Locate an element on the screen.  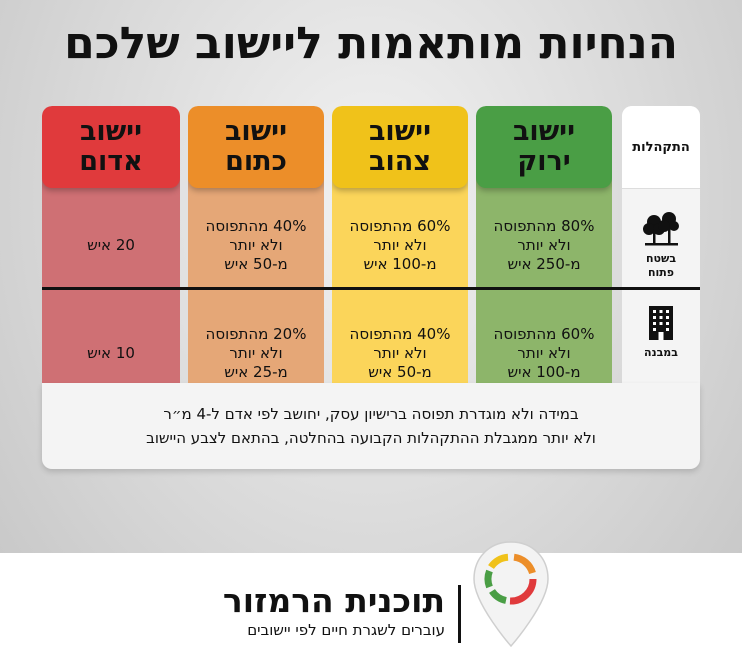
brand-title: תוכנית הרמזור is located at coordinates (333, 600).